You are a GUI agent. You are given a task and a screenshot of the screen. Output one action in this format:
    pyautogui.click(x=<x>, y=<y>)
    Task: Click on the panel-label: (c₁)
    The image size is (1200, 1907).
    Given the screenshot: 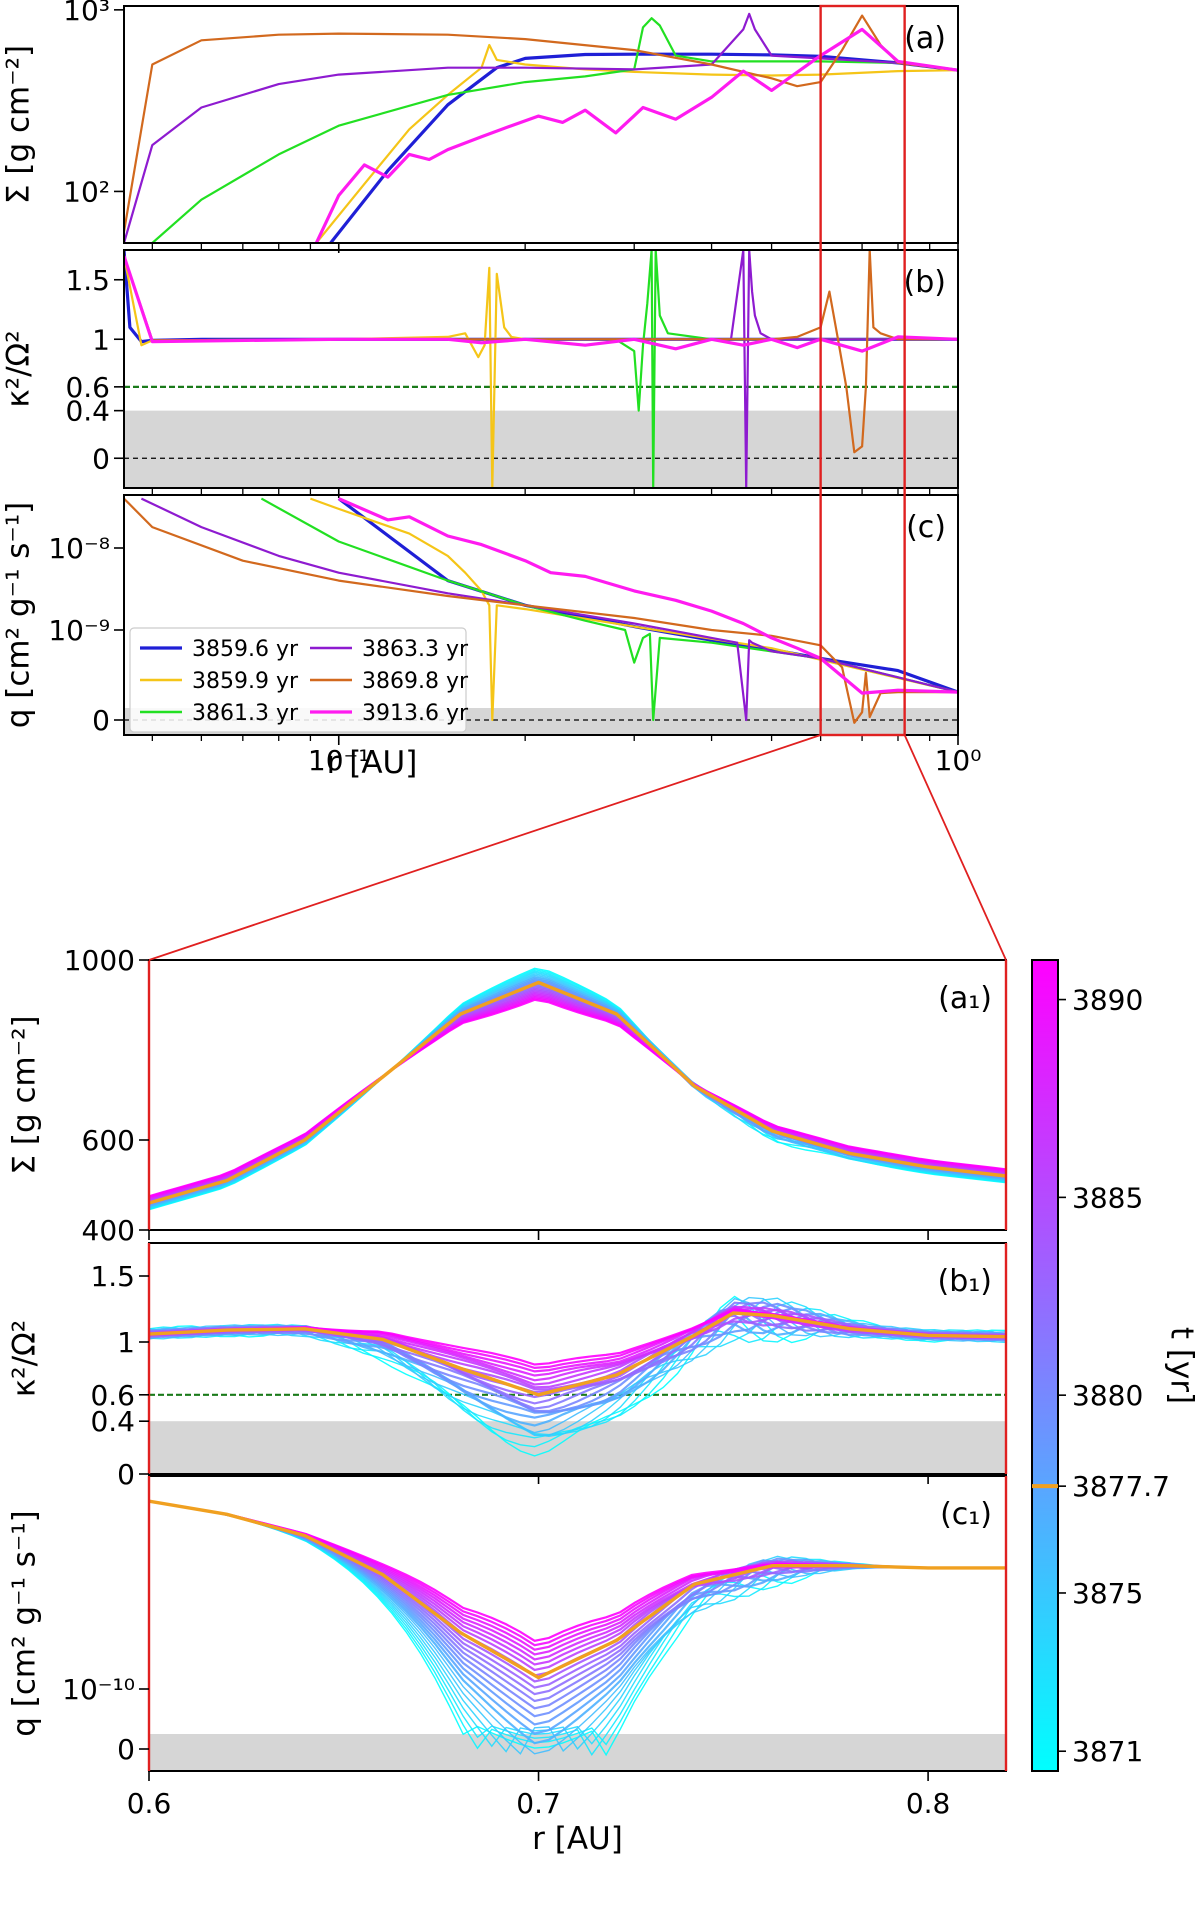 What is the action you would take?
    pyautogui.click(x=966, y=1514)
    